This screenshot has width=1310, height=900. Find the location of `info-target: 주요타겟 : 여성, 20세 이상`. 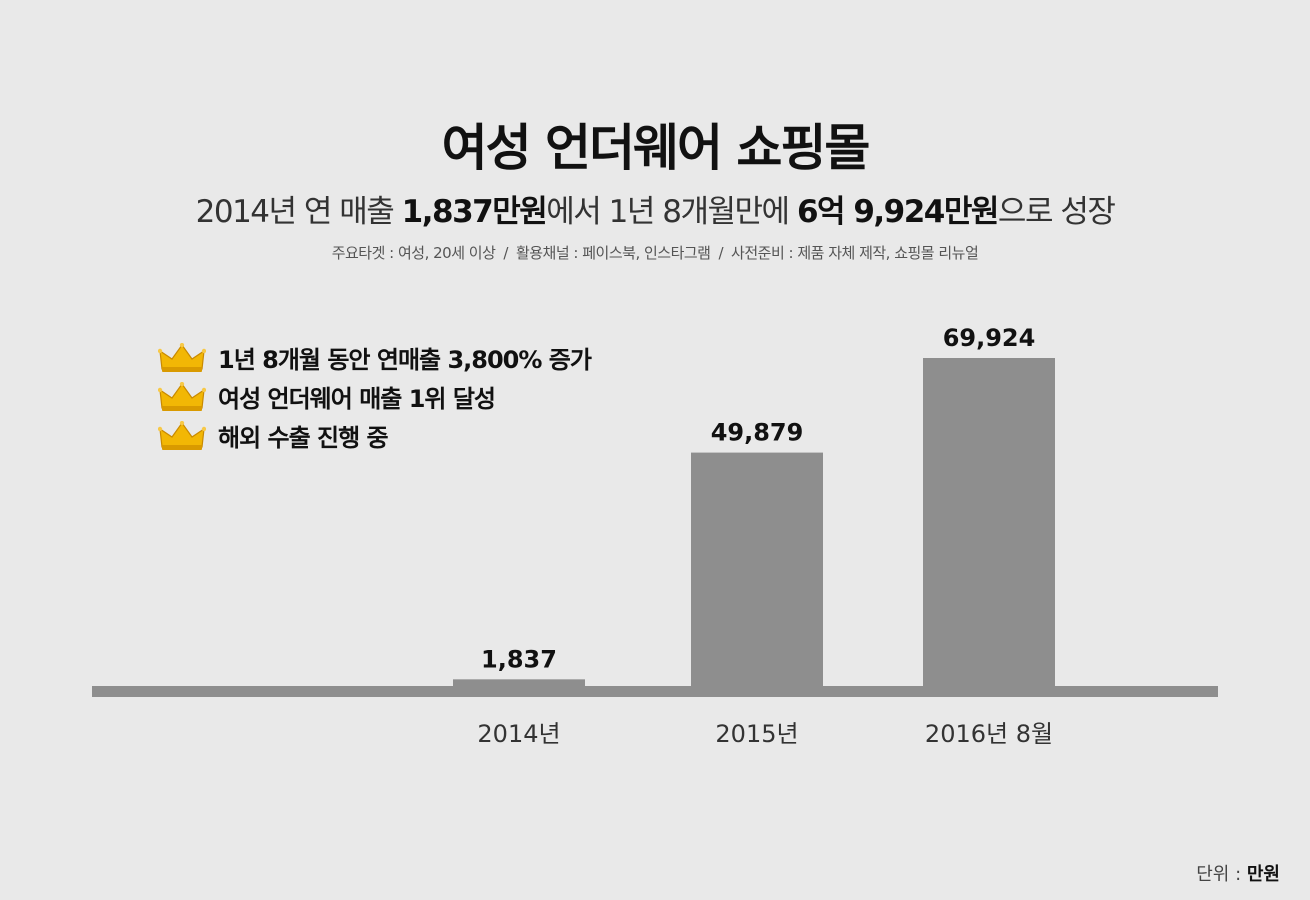

info-target: 주요타겟 : 여성, 20세 이상 is located at coordinates (413, 253).